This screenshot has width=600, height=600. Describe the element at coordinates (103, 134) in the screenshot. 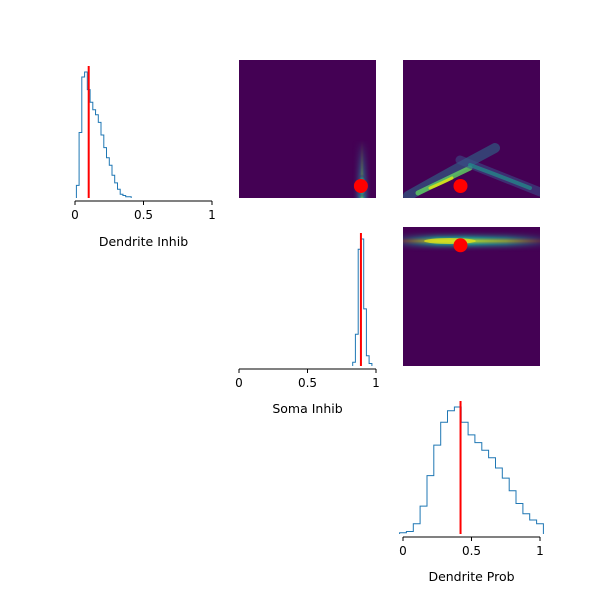

I see `hist-dendrite-inhib-series` at that location.